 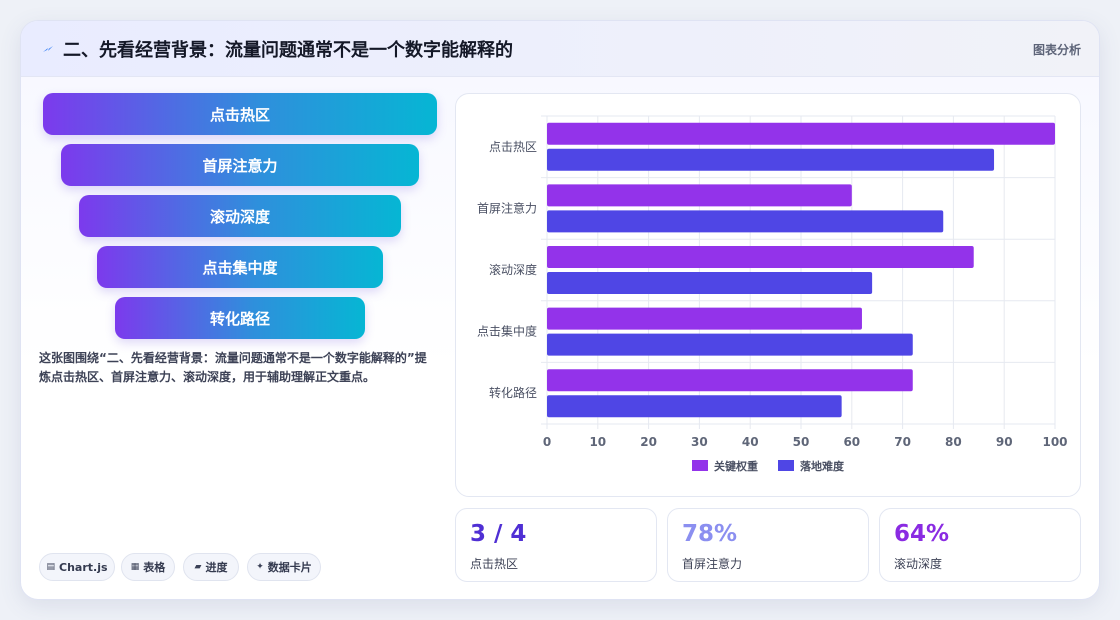 What do you see at coordinates (513, 269) in the screenshot?
I see `y-category-label: 滚动深度` at bounding box center [513, 269].